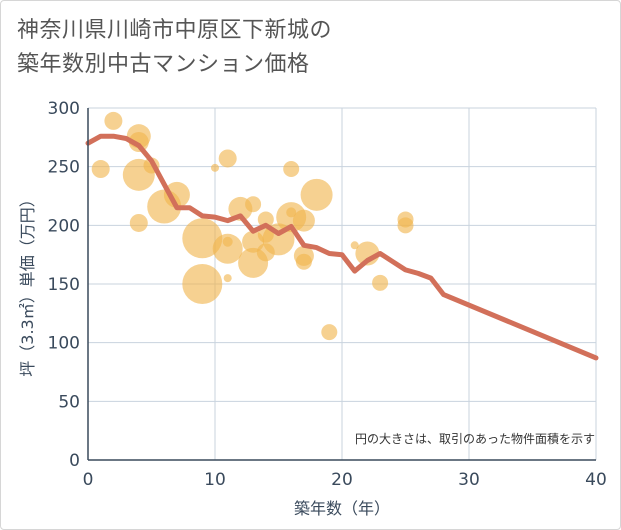 The image size is (621, 530). I want to click on x-tick-label: 10, so click(215, 480).